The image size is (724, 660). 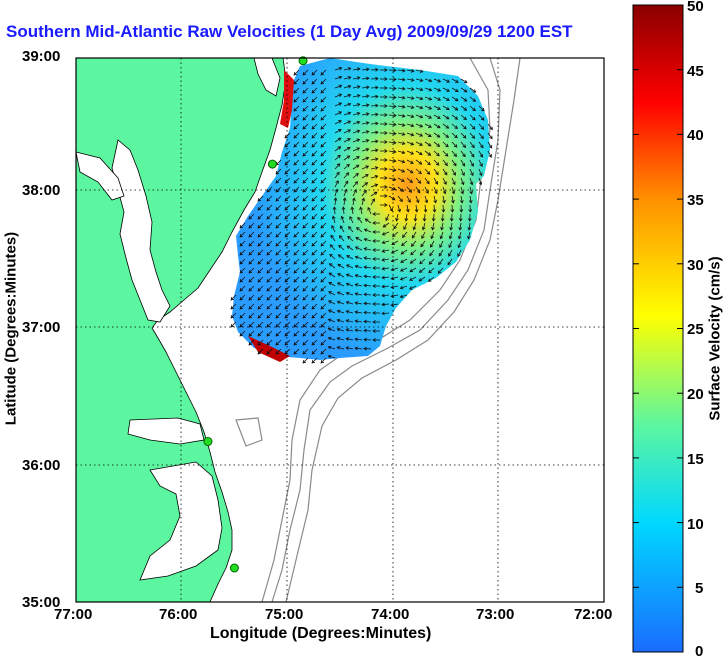 I want to click on x-tick-label: 76:00, so click(x=178, y=614).